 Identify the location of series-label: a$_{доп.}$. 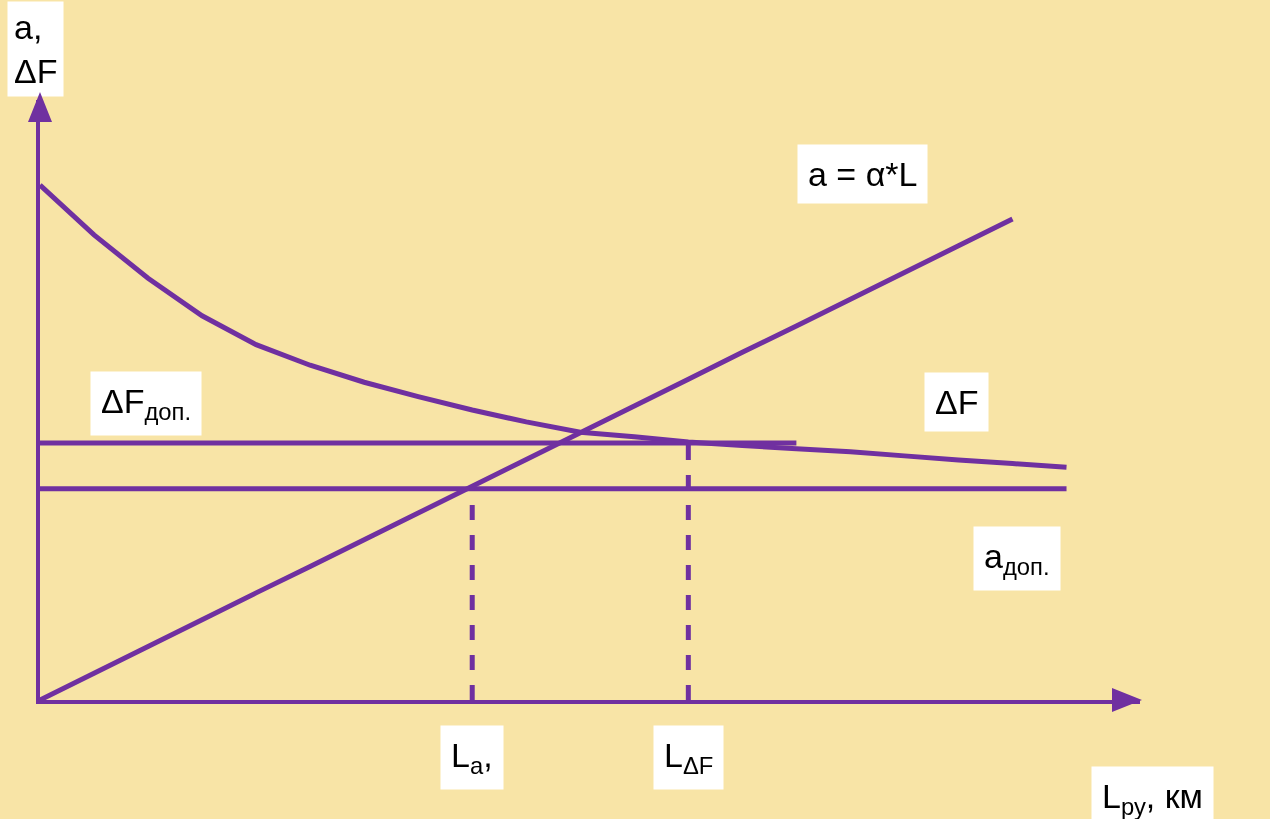
(1017, 559).